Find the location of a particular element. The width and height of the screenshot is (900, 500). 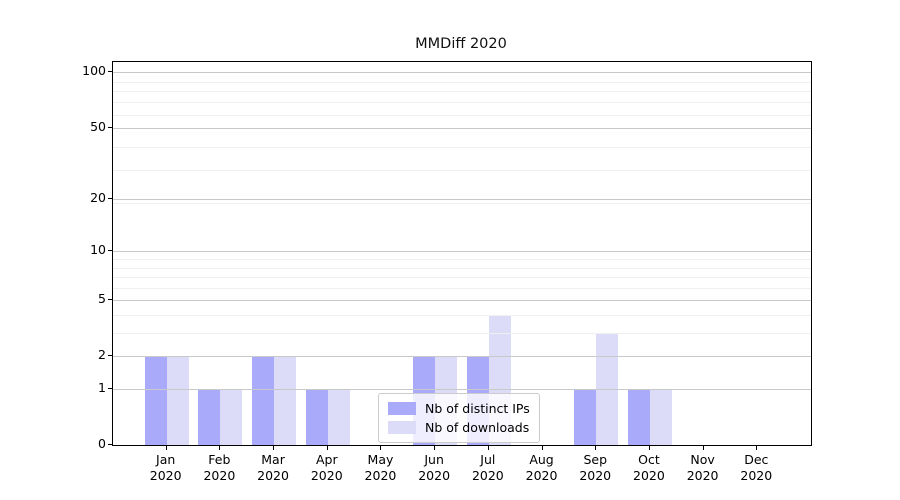

x-tick-month: Apr is located at coordinates (326, 459).